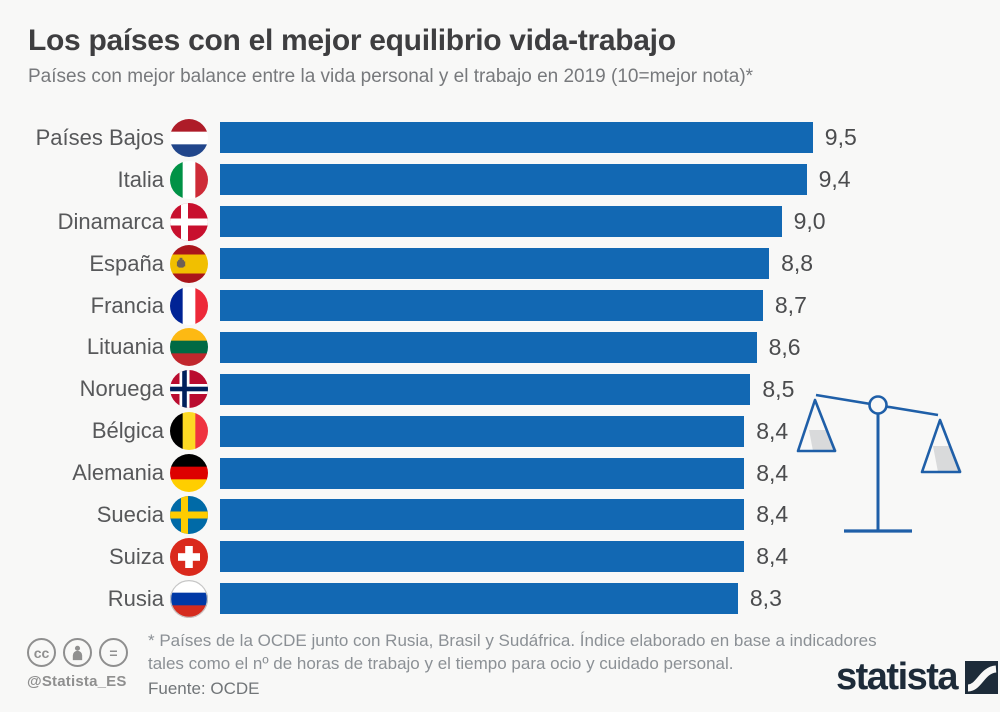 The height and width of the screenshot is (712, 1000). I want to click on flag-icon-germany, so click(189, 473).